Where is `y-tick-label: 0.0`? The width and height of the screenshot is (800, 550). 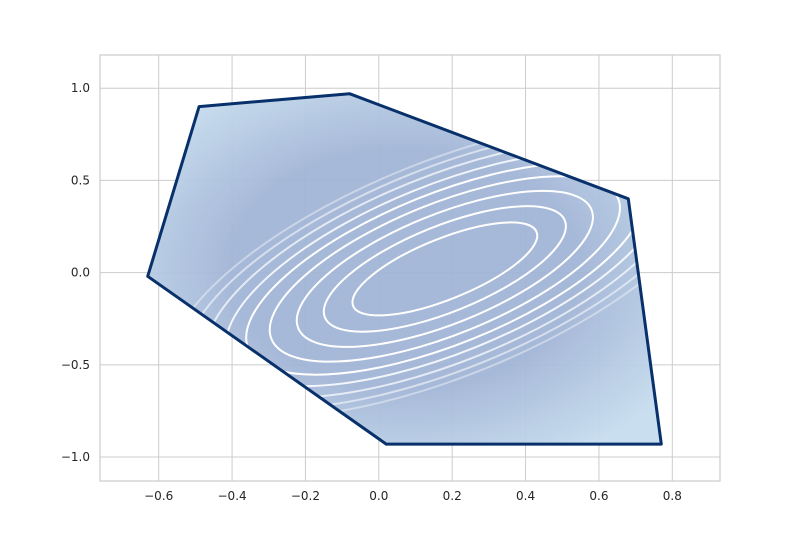
y-tick-label: 0.0 is located at coordinates (80, 273).